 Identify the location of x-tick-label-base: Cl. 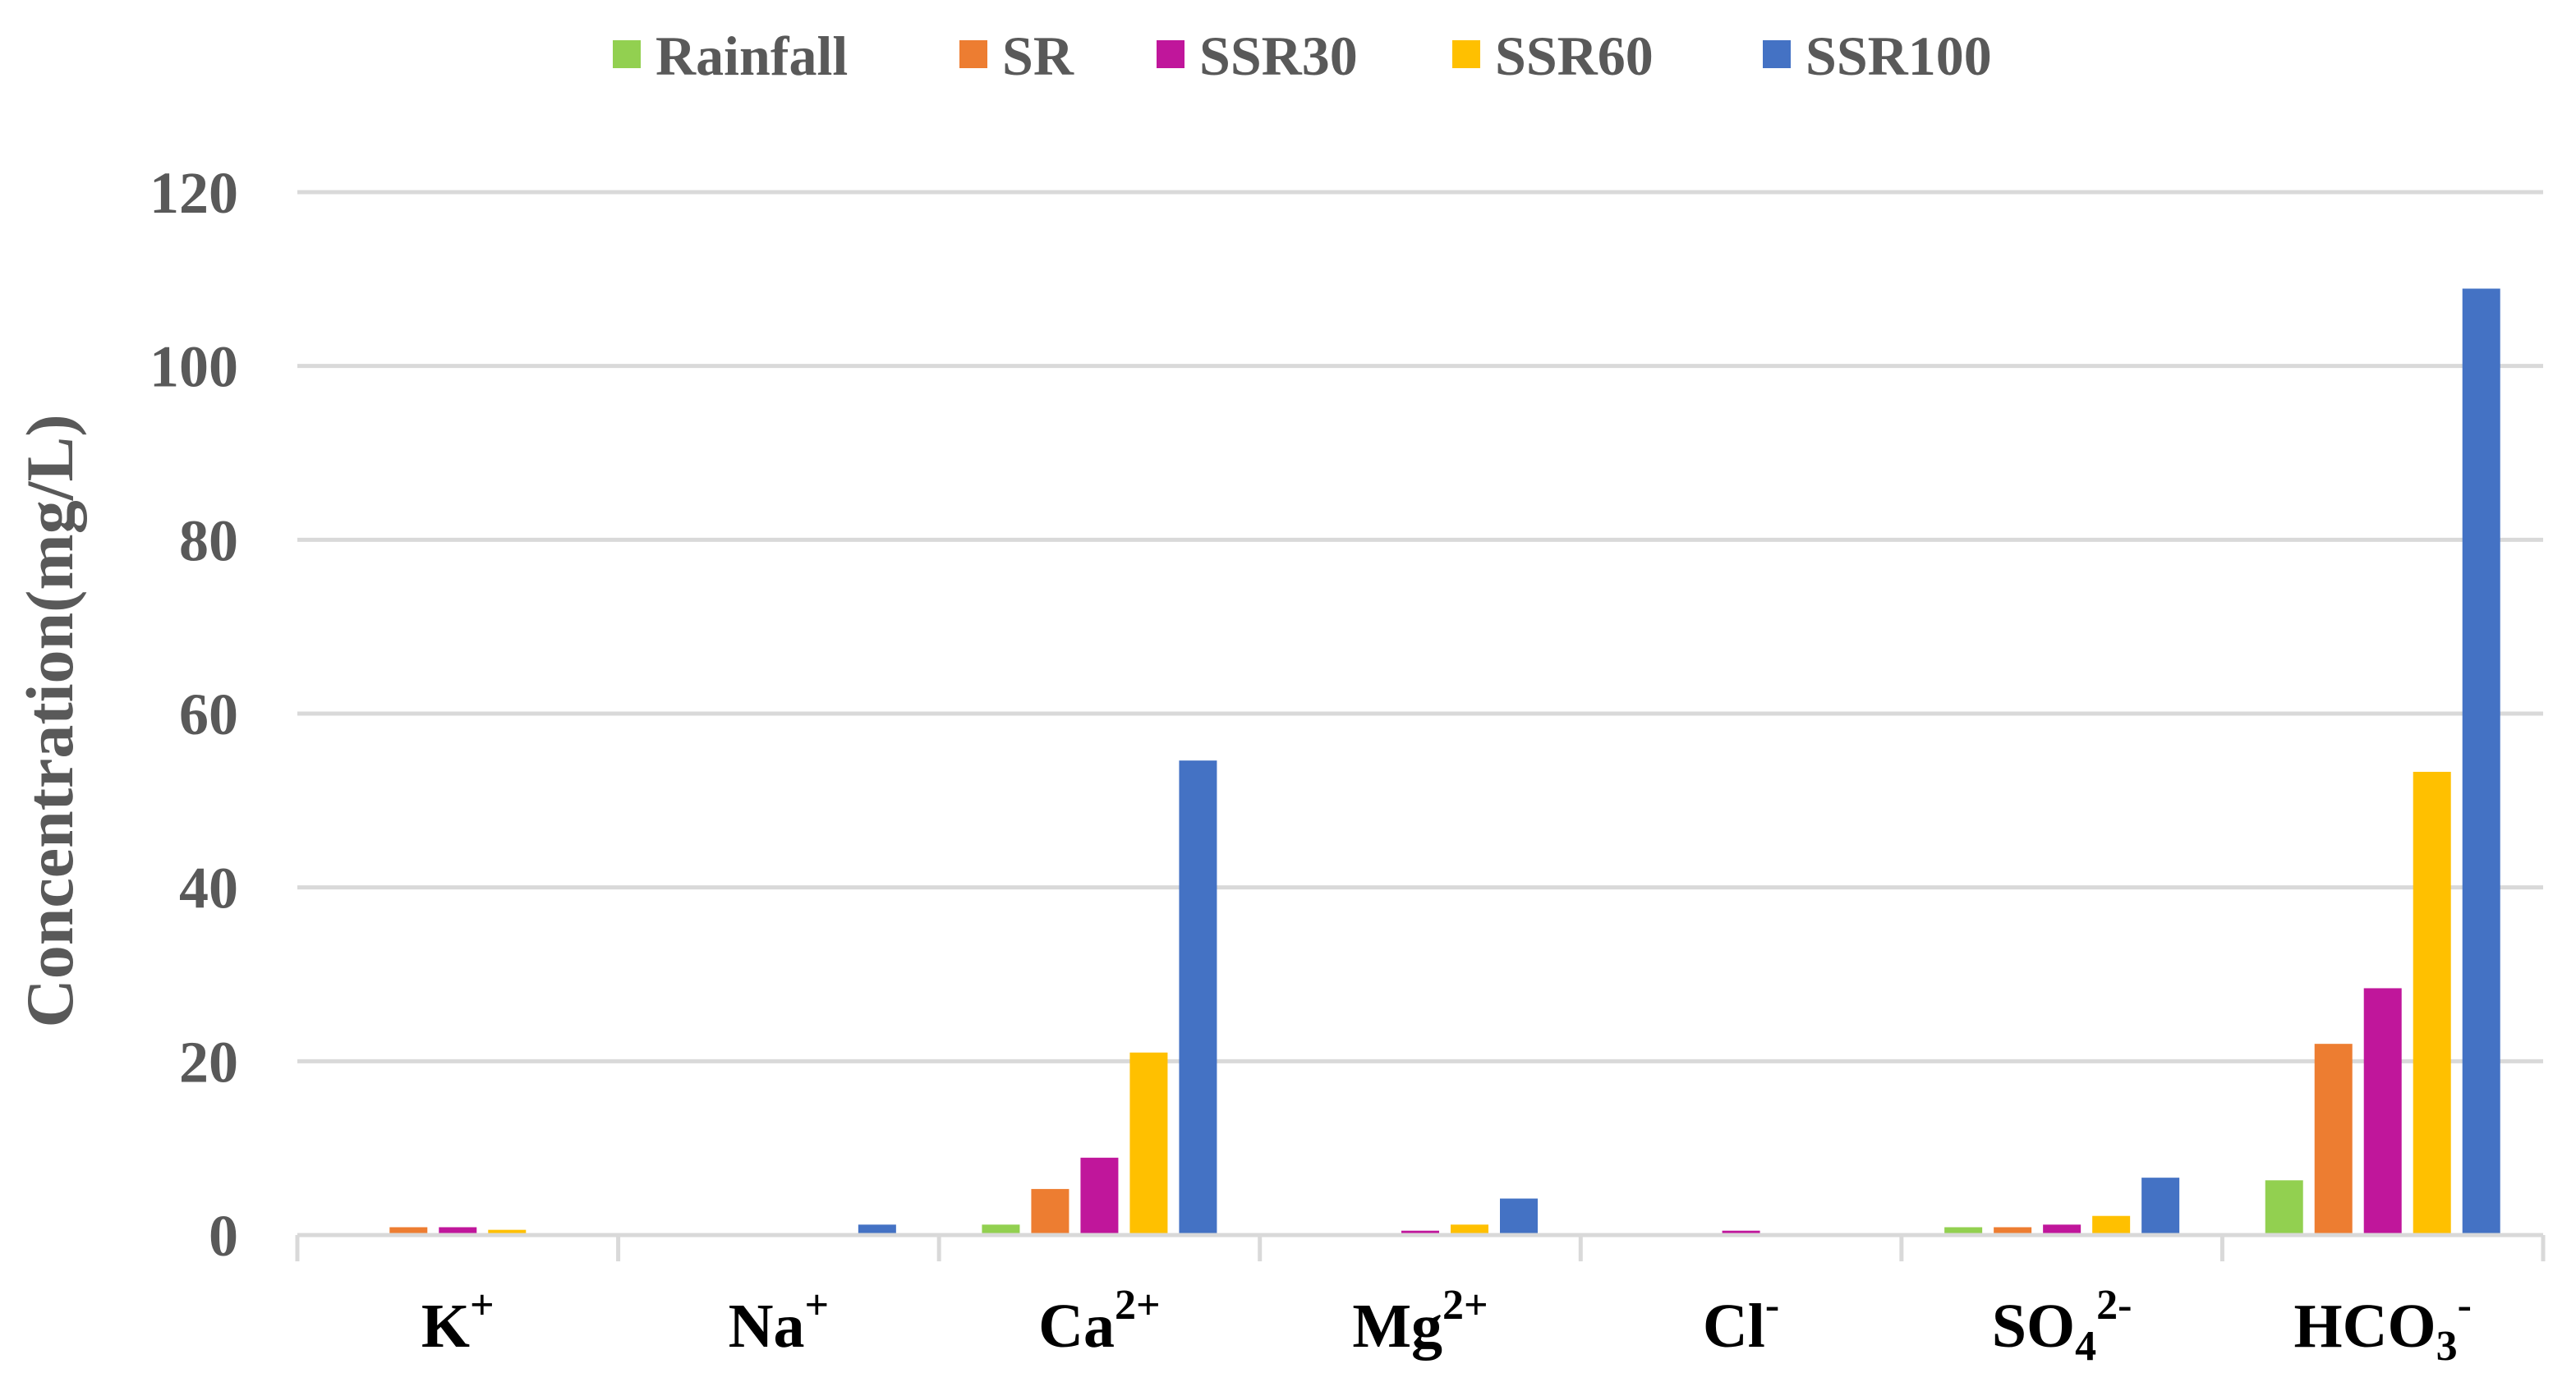
(1734, 1326).